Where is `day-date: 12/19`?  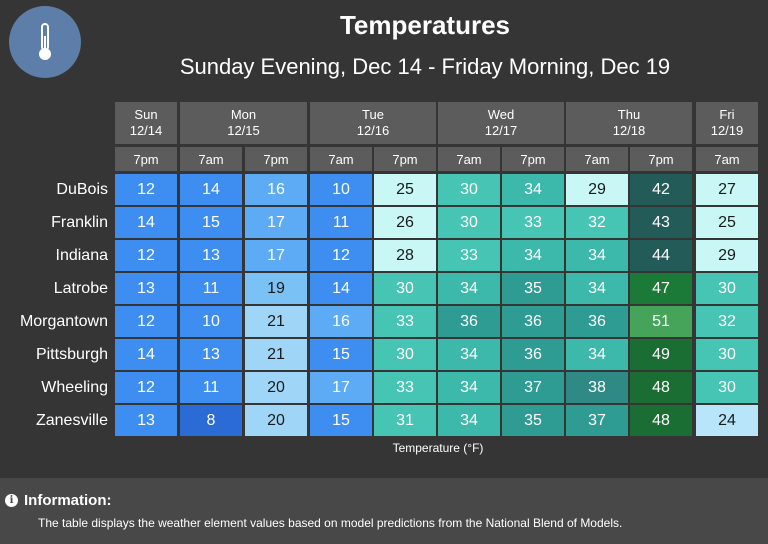 day-date: 12/19 is located at coordinates (727, 130).